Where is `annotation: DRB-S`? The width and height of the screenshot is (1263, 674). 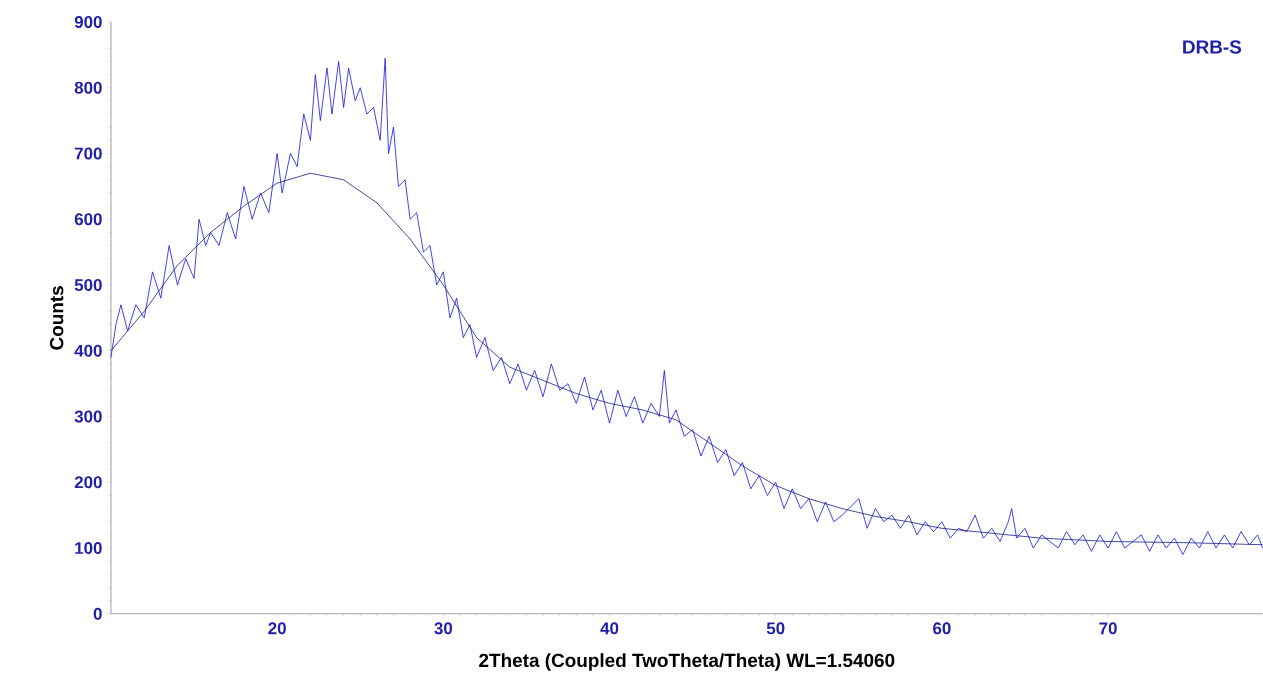
annotation: DRB-S is located at coordinates (1212, 47).